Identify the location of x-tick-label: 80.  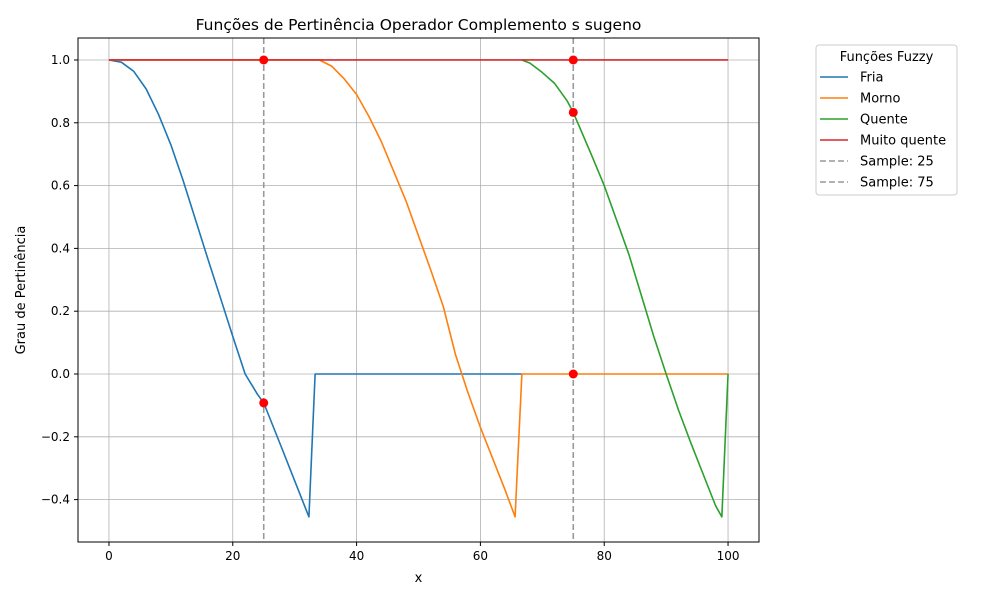
(604, 556).